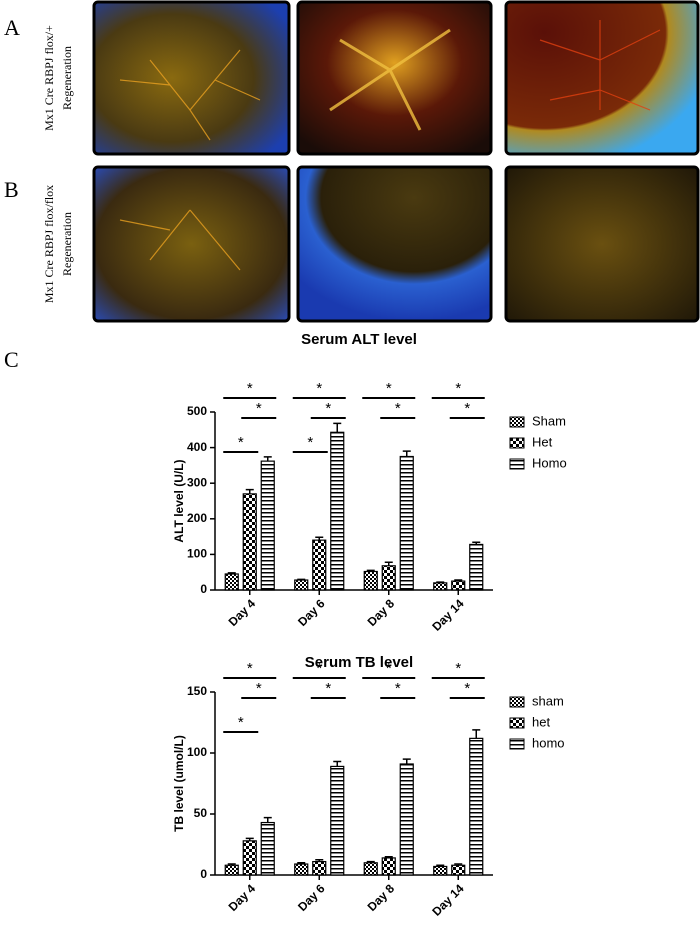 This screenshot has height=927, width=700. Describe the element at coordinates (179, 783) in the screenshot. I see `y-axis-label: TB level (umol/L)` at that location.